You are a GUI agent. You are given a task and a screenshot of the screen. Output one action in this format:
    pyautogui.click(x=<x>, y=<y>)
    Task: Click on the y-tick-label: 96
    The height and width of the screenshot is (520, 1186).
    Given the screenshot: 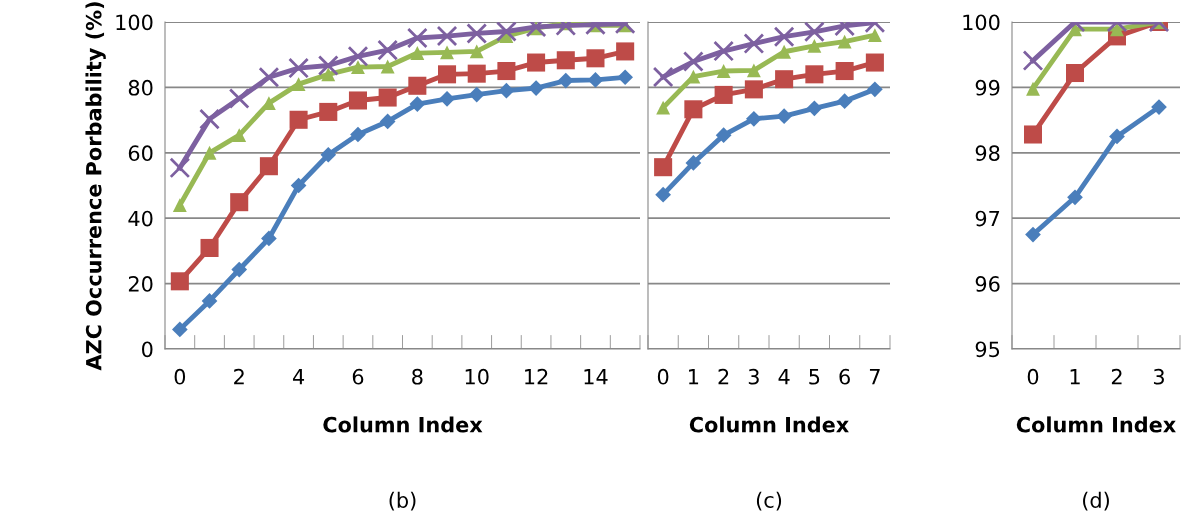 What is the action you would take?
    pyautogui.click(x=987, y=284)
    